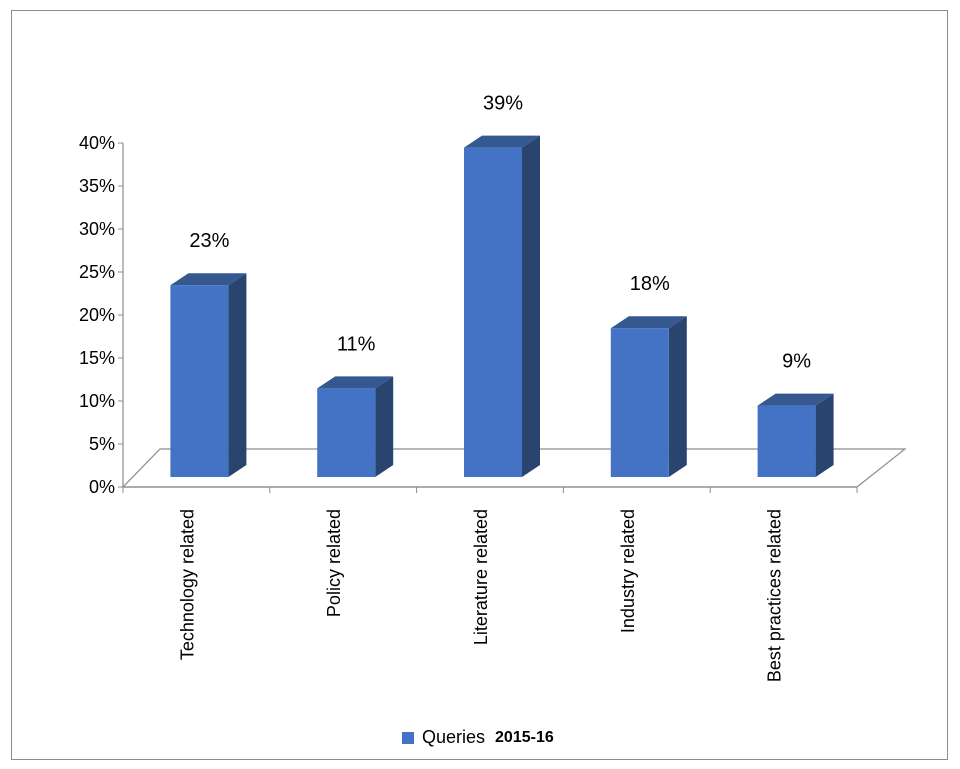 This screenshot has width=960, height=769. What do you see at coordinates (97, 229) in the screenshot?
I see `y-tick-label: 30%` at bounding box center [97, 229].